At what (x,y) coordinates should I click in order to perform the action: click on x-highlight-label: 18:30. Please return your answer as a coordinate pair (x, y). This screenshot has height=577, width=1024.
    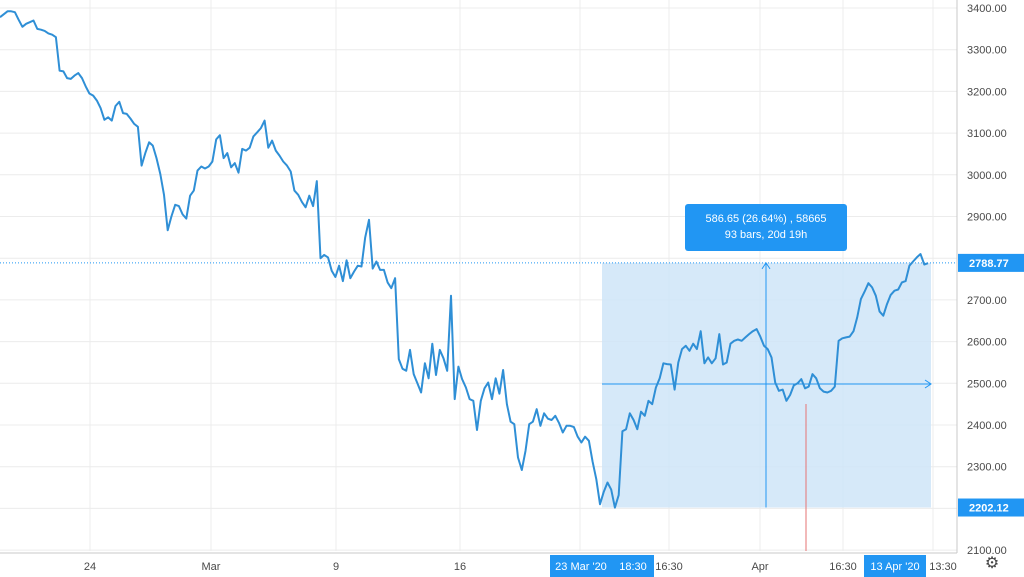
    Looking at the image, I should click on (633, 567).